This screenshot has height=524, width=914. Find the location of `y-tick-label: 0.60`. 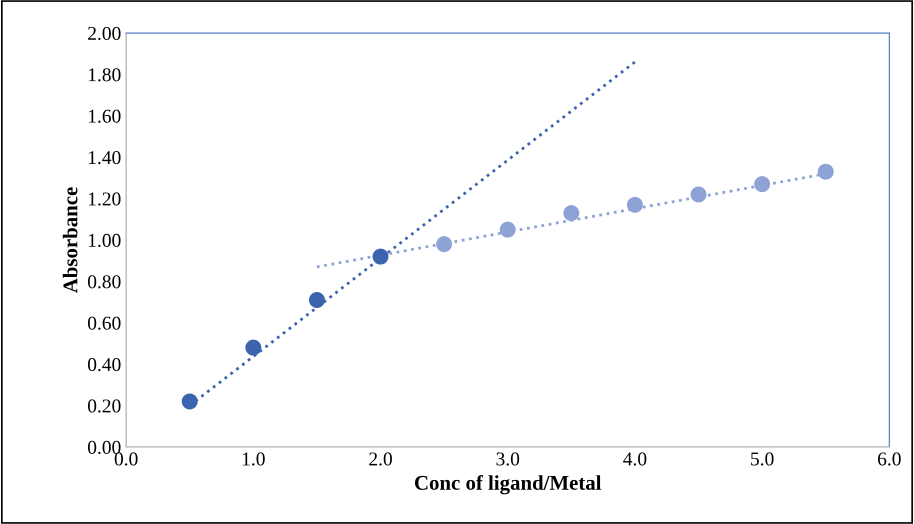

y-tick-label: 0.60 is located at coordinates (104, 323).